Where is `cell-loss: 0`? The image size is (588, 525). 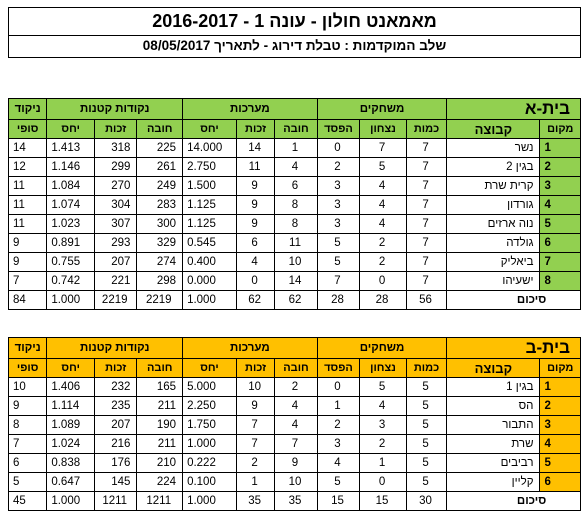
cell-loss: 0 is located at coordinates (338, 148).